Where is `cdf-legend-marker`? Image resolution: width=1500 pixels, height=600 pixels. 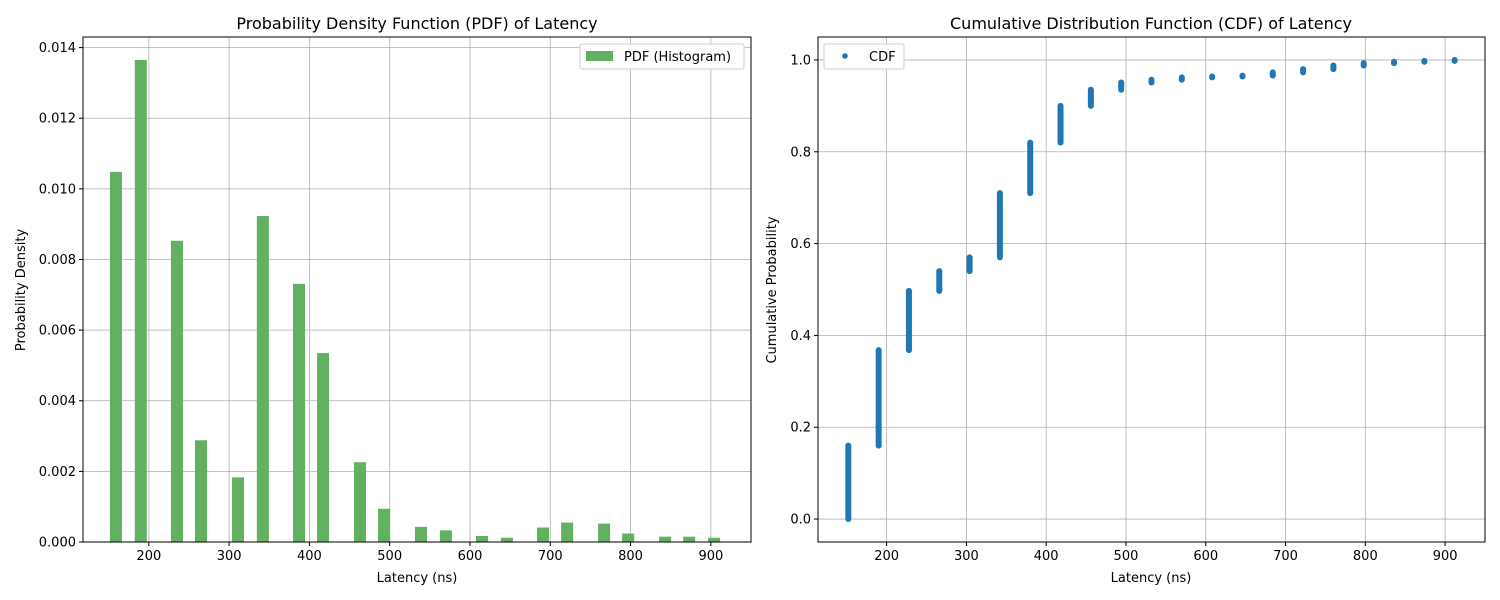 cdf-legend-marker is located at coordinates (845, 56).